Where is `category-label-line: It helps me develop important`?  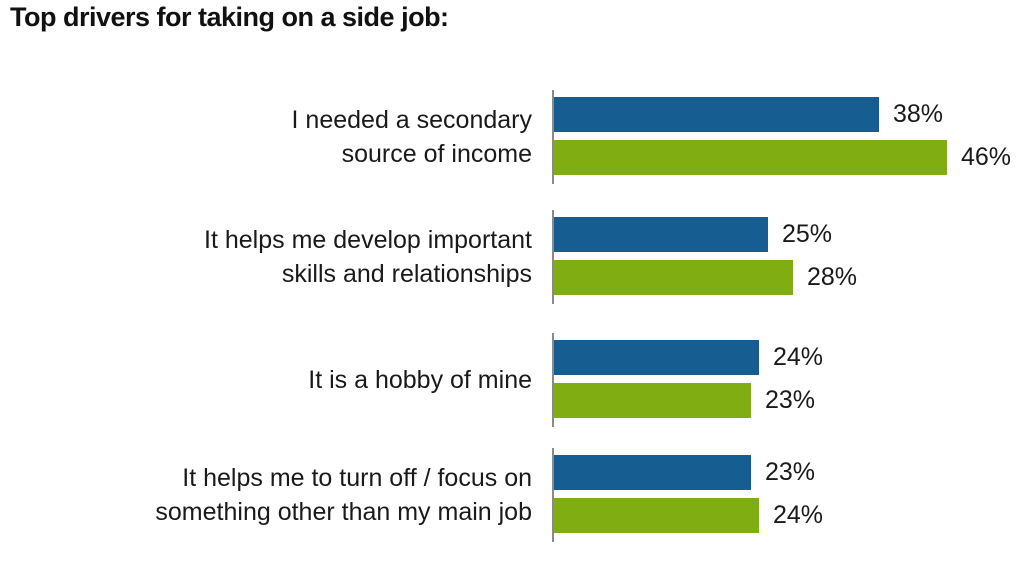 category-label-line: It helps me develop important is located at coordinates (368, 240).